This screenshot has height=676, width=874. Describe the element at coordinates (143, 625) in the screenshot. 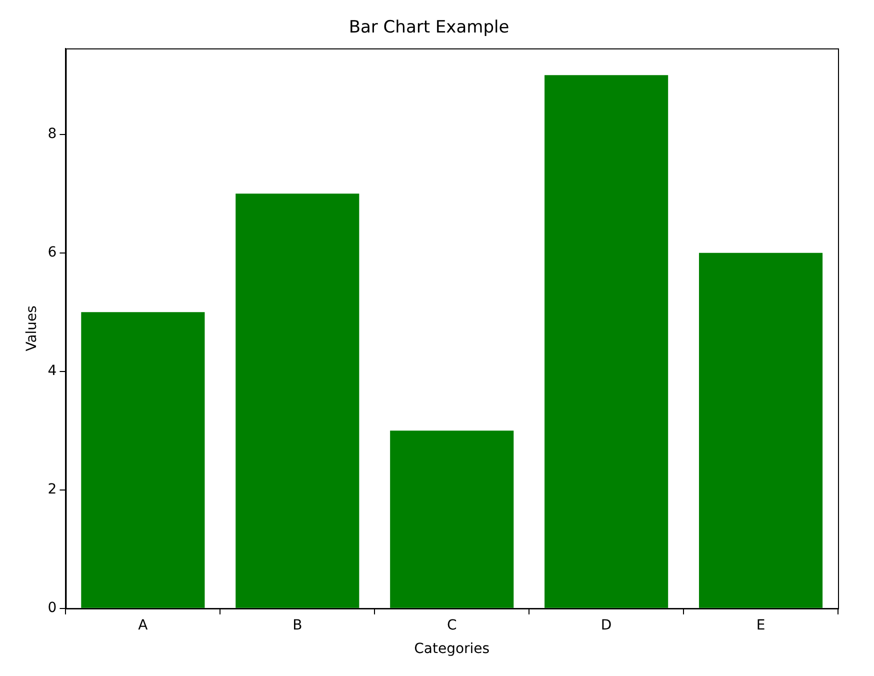

I see `x-tick-label: A` at that location.